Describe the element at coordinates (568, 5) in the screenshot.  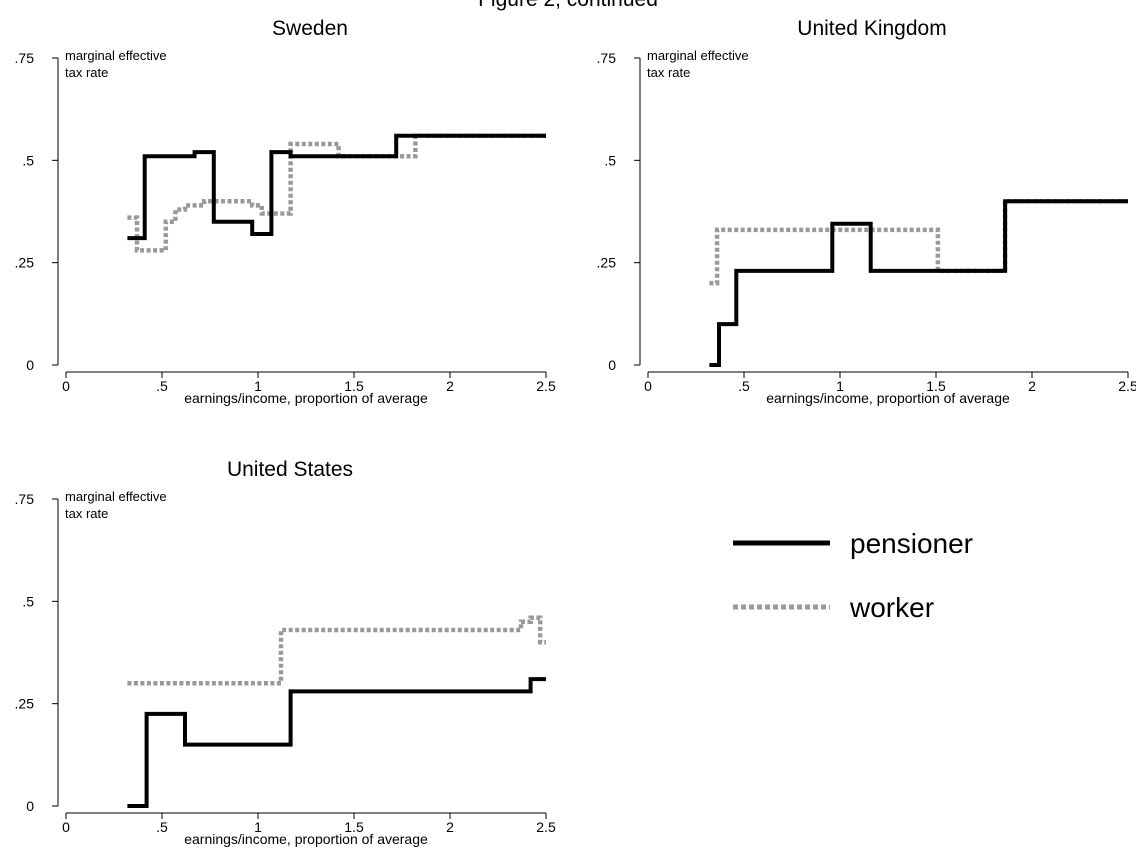
I see `figure-title: Figure 2, continued` at that location.